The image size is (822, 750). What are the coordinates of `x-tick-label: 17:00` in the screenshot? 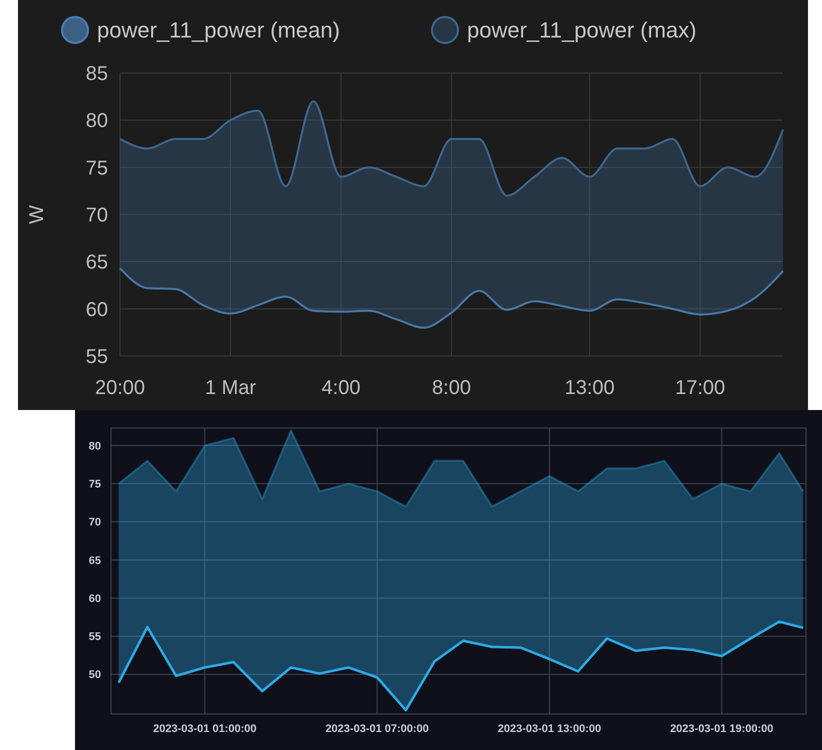 It's located at (700, 388).